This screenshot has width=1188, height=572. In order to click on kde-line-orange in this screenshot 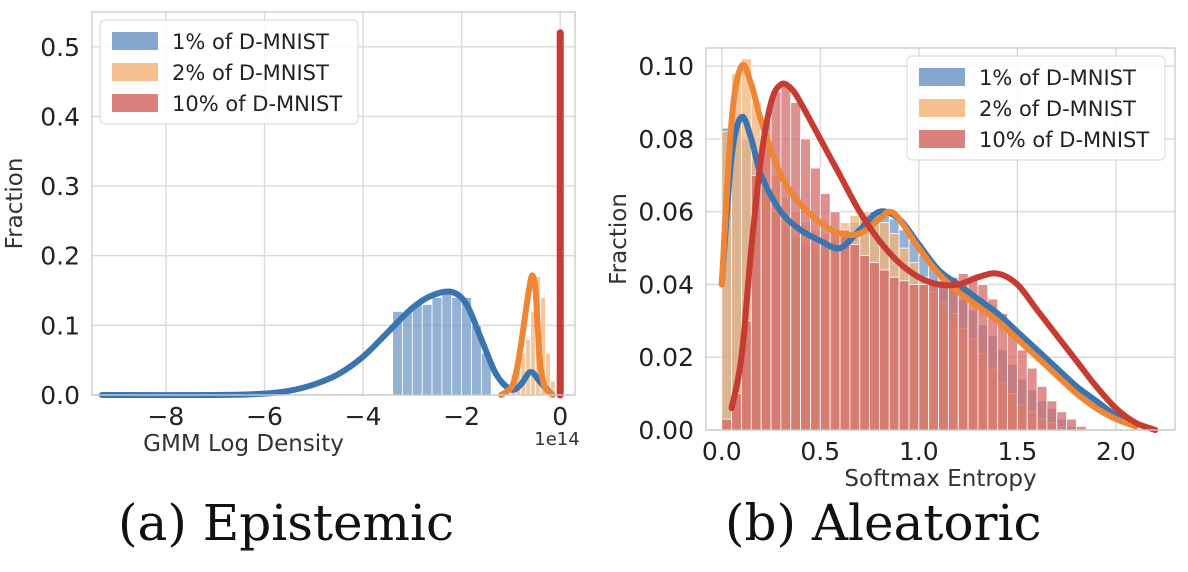, I will do `click(527, 335)`.